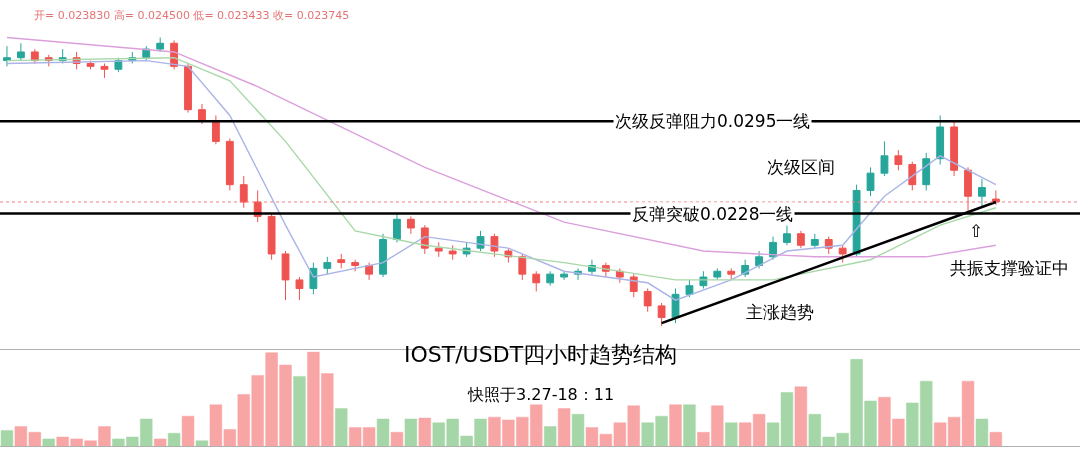 This screenshot has width=1080, height=451. What do you see at coordinates (801, 167) in the screenshot?
I see `annotation: 次级区间` at bounding box center [801, 167].